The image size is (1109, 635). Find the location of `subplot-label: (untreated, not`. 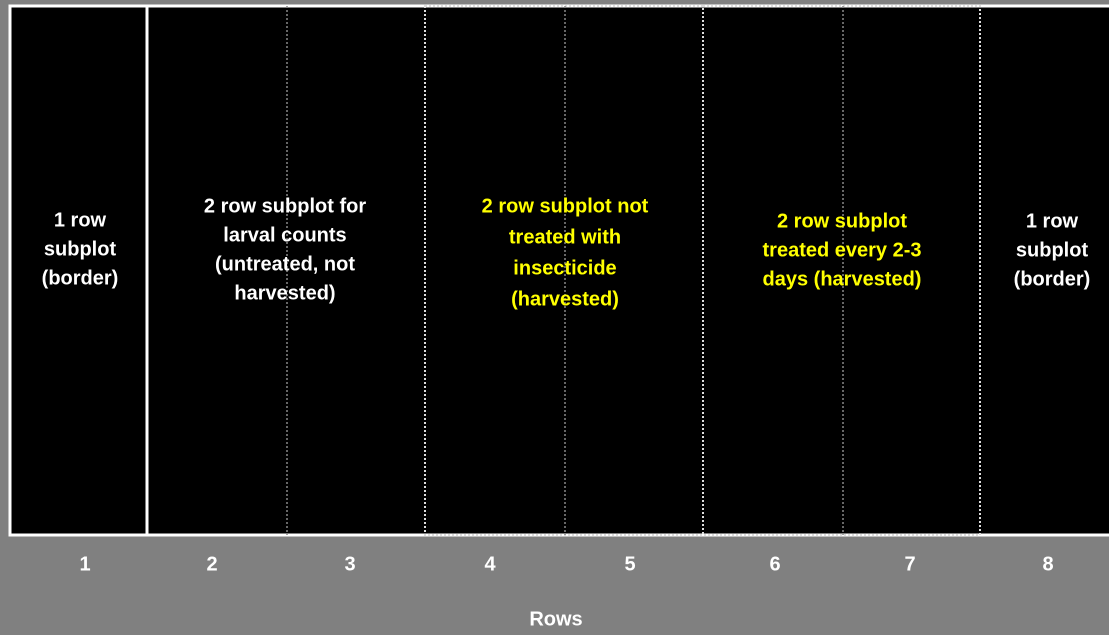

subplot-label: (untreated, not is located at coordinates (285, 264).